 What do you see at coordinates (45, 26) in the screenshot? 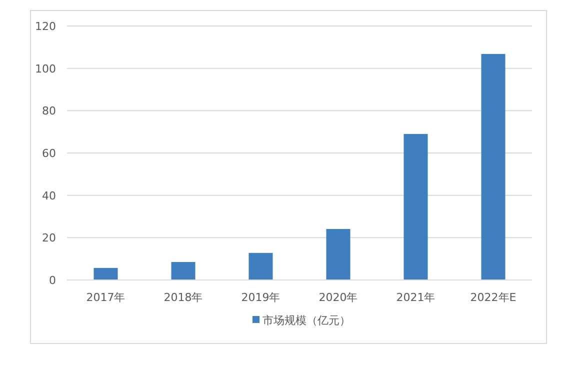
I see `y-tick-label: 120` at bounding box center [45, 26].